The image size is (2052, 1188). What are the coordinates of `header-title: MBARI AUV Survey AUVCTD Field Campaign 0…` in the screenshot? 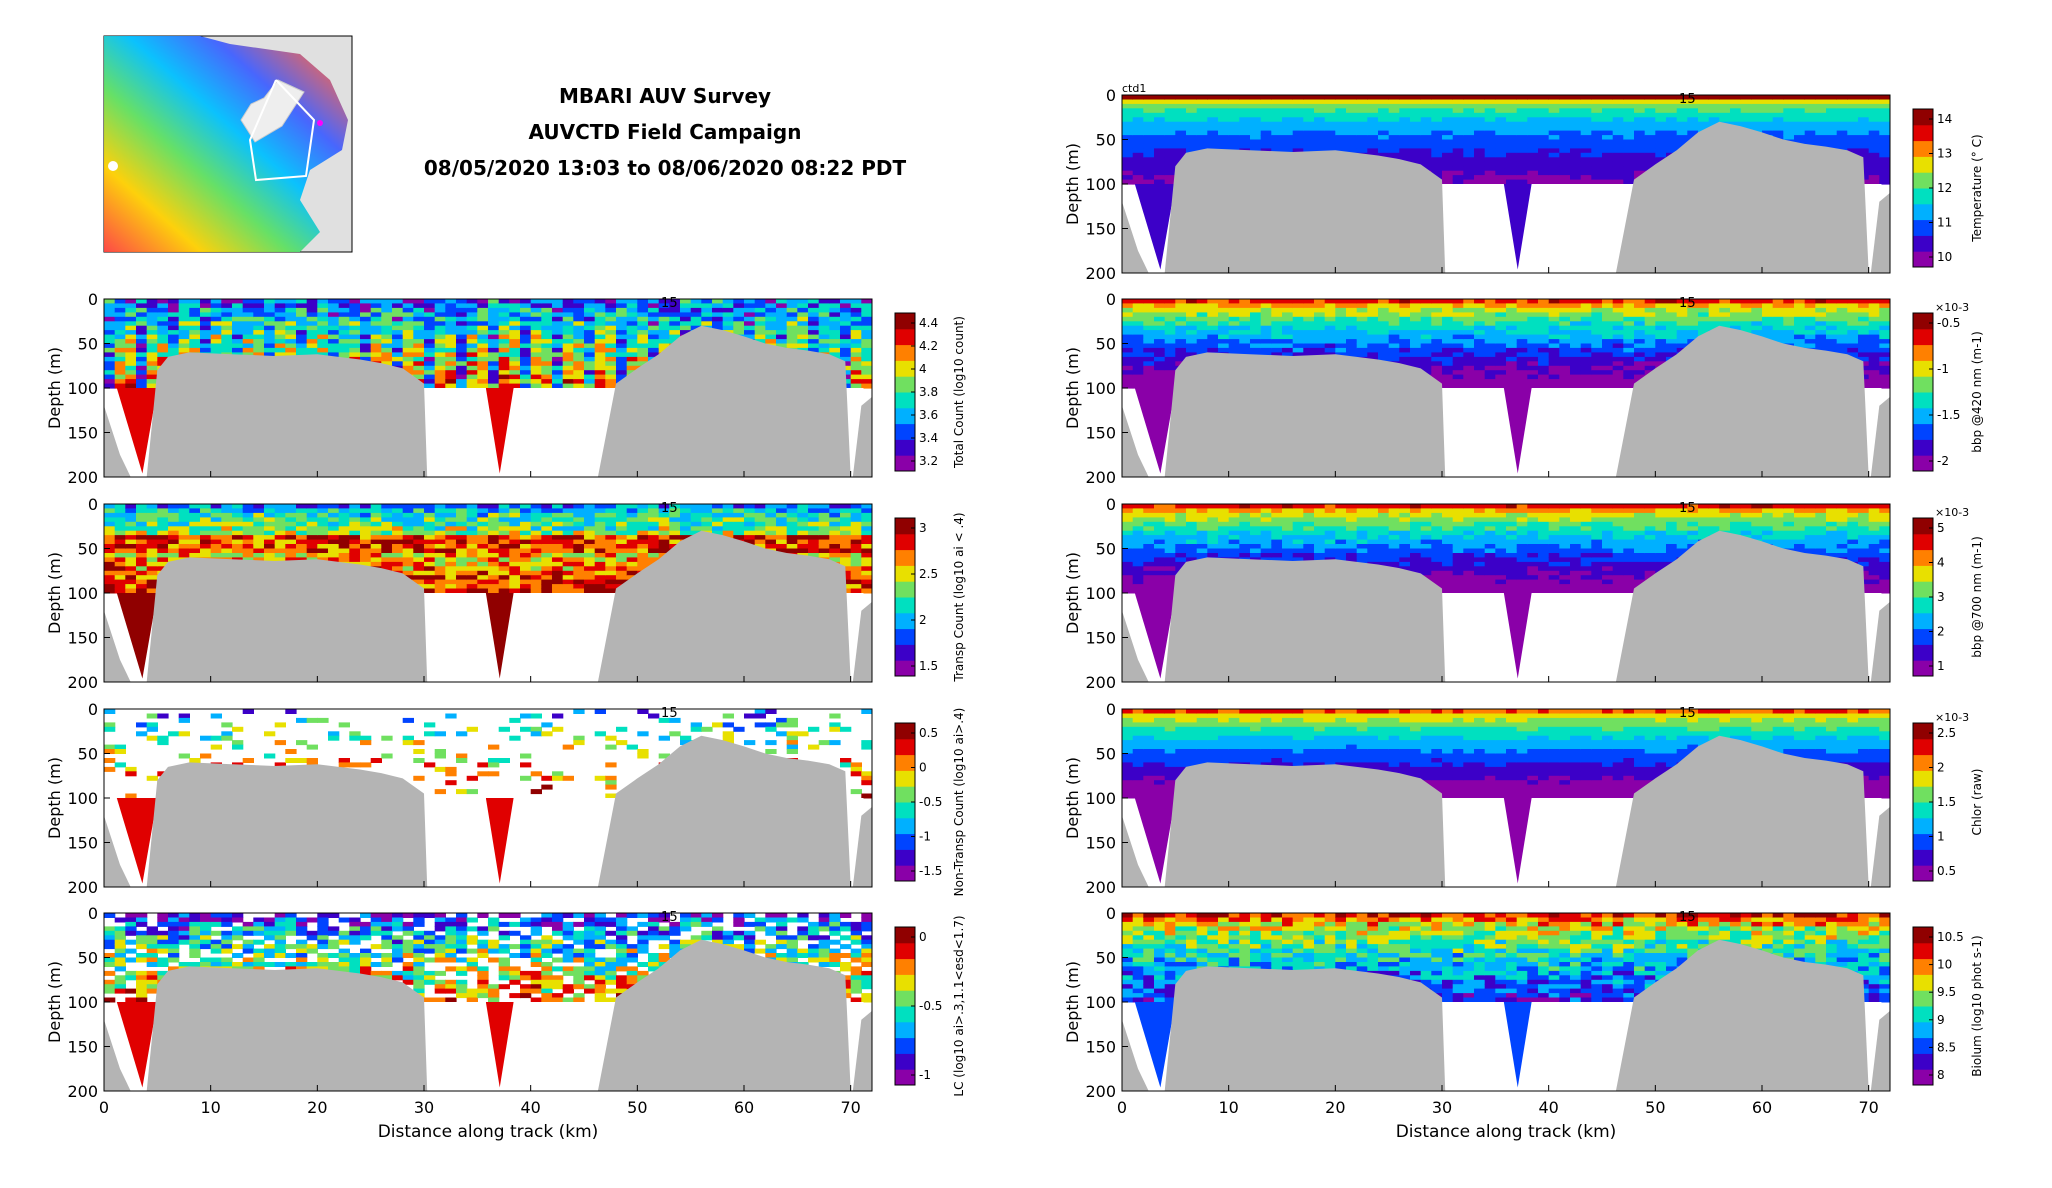 It's located at (665, 132).